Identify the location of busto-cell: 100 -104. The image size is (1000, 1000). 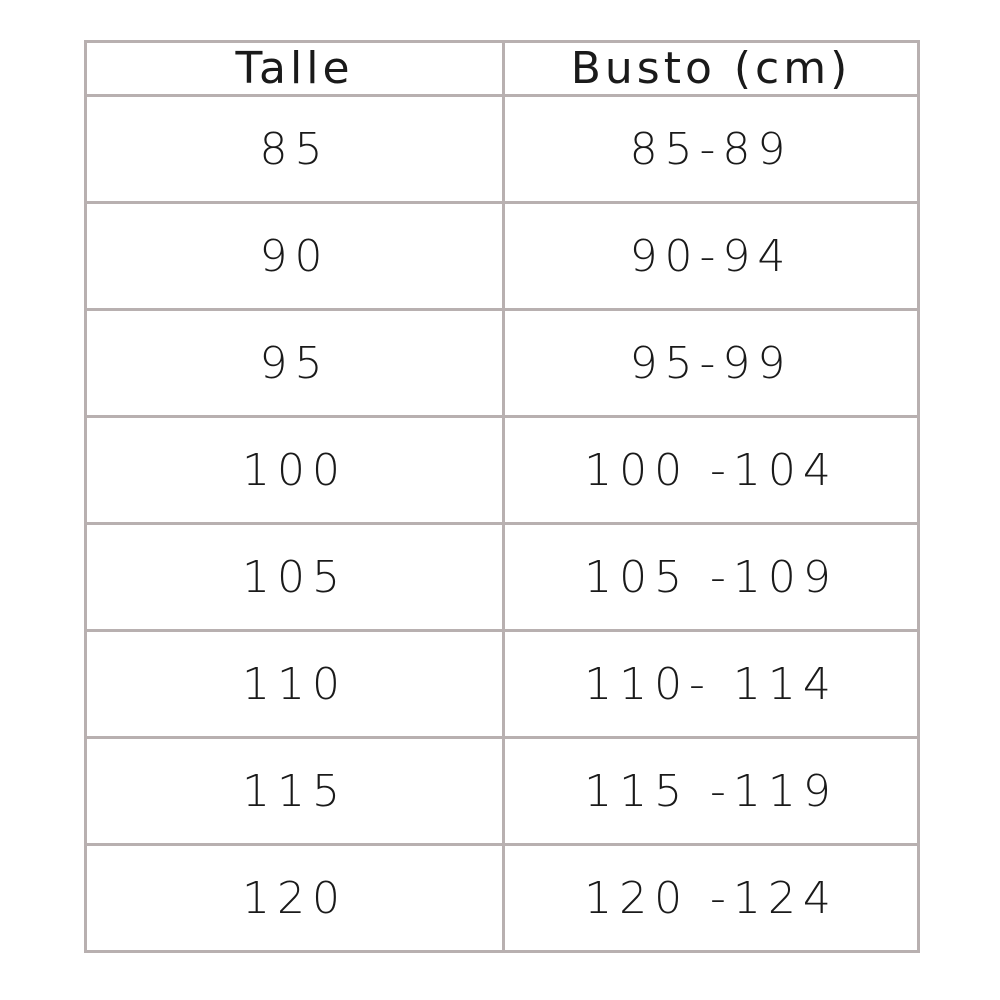
(711, 470).